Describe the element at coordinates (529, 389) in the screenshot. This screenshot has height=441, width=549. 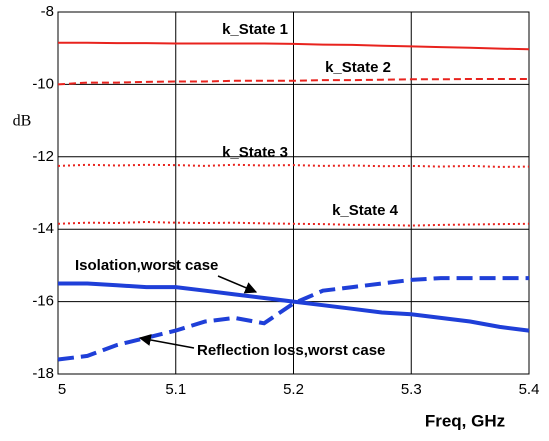
I see `x-tick-label: 5.4` at that location.